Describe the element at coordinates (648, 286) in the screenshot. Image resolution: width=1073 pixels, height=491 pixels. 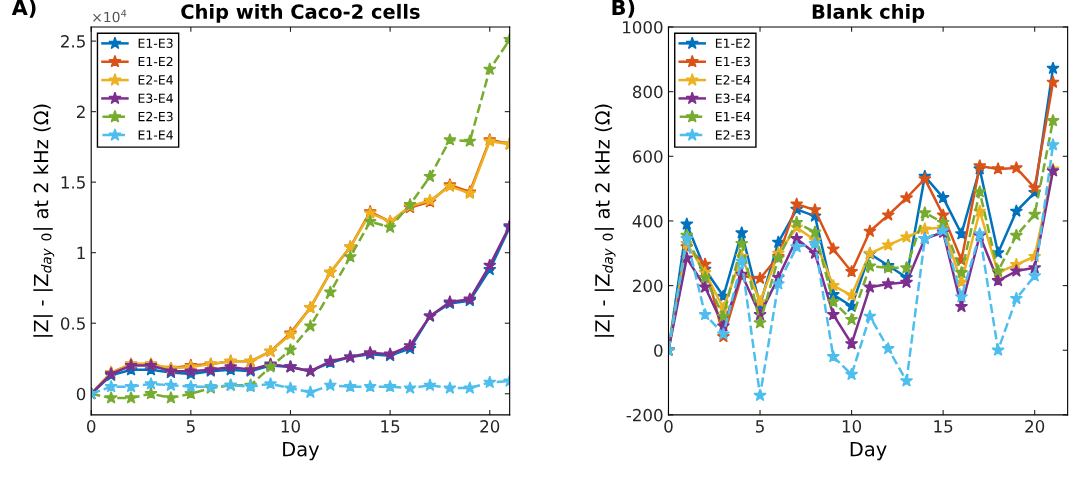
I see `y-tick-label: 200` at that location.